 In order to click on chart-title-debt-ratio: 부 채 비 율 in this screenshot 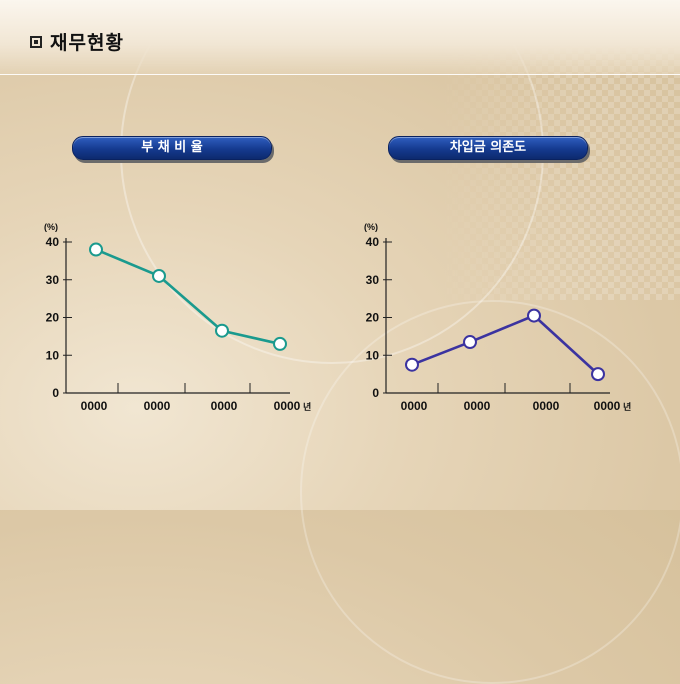, I will do `click(172, 148)`.